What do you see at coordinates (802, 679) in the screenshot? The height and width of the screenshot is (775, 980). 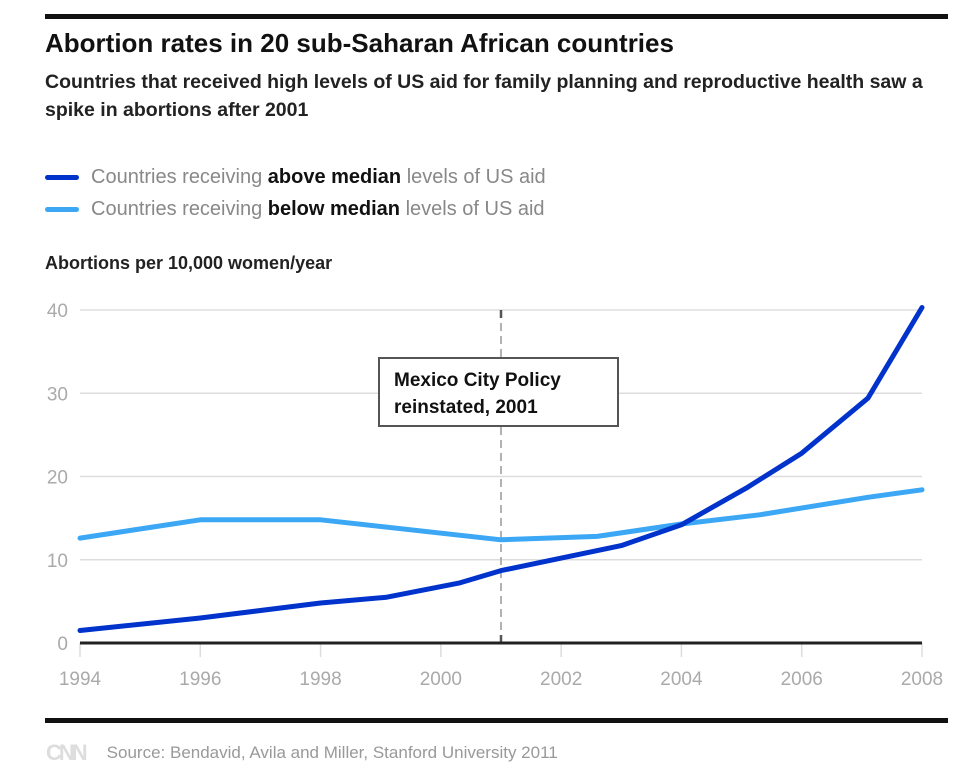 I see `x-tick-label: 2006` at bounding box center [802, 679].